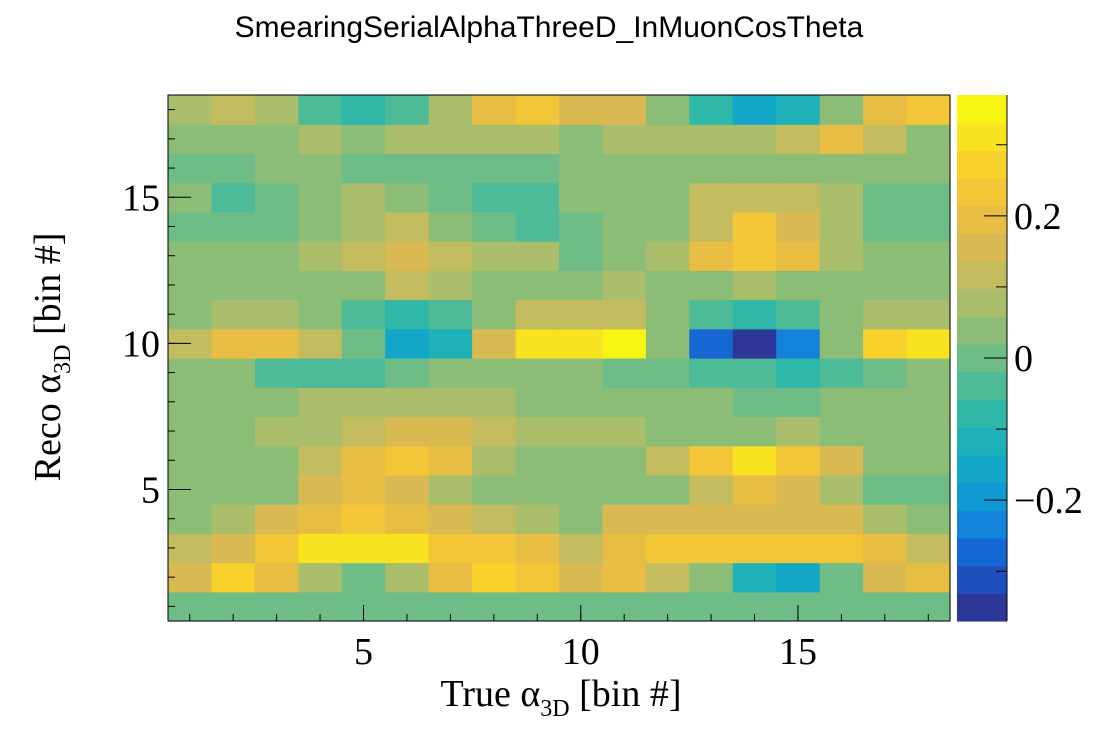  I want to click on y-axis: 5 10 15, so click(156, 358).